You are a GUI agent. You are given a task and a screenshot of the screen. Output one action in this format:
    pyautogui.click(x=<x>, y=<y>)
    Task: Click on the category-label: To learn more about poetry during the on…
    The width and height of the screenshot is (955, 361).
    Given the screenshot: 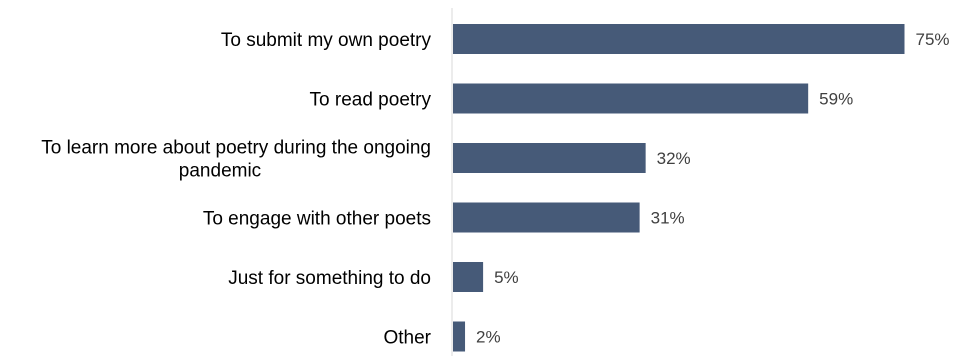 What is the action you would take?
    pyautogui.click(x=236, y=160)
    